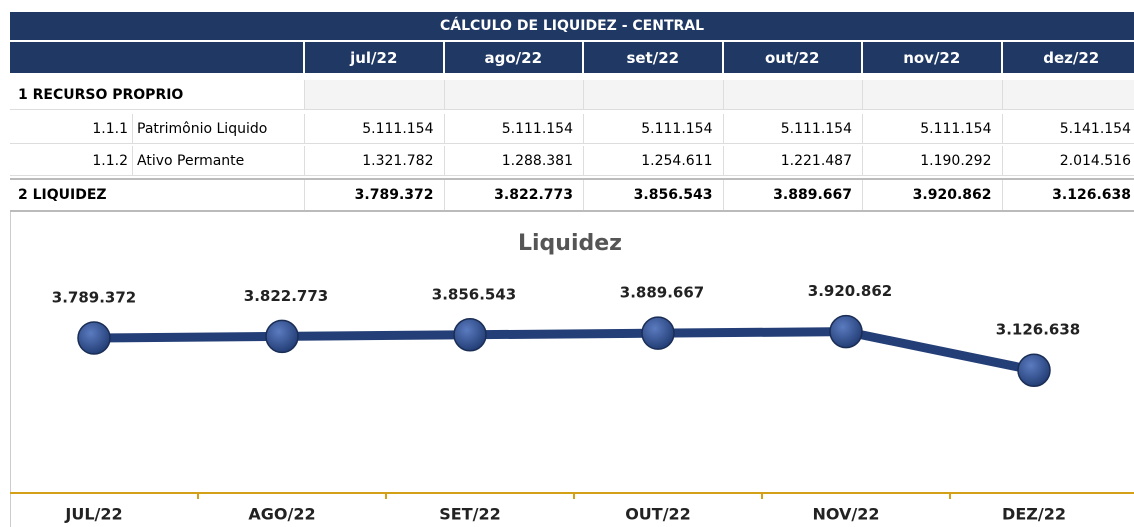 The height and width of the screenshot is (527, 1134). Describe the element at coordinates (474, 294) in the screenshot. I see `data-label: 3.856.543` at that location.